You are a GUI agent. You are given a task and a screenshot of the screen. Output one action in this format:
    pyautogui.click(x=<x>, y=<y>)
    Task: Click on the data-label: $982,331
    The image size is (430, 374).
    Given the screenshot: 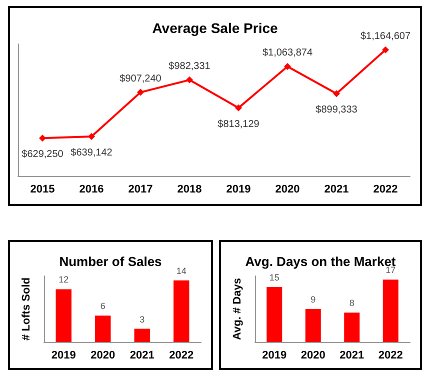 What is the action you would take?
    pyautogui.click(x=189, y=66)
    